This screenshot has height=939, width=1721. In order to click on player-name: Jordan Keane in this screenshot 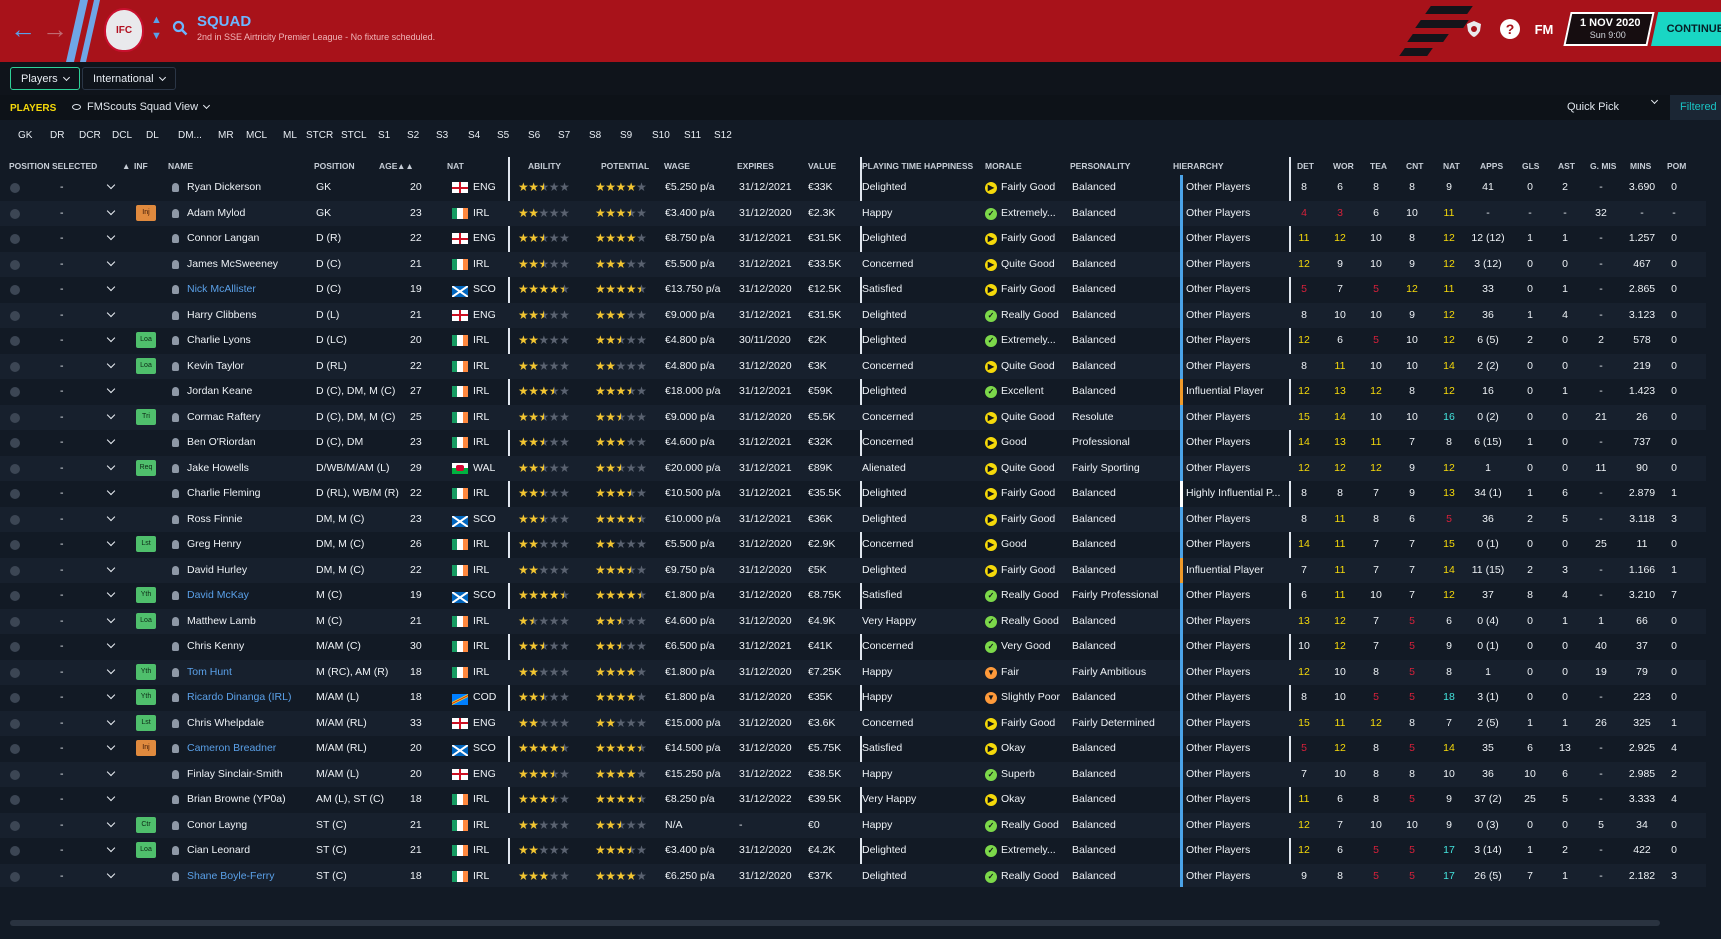, I will do `click(220, 391)`.